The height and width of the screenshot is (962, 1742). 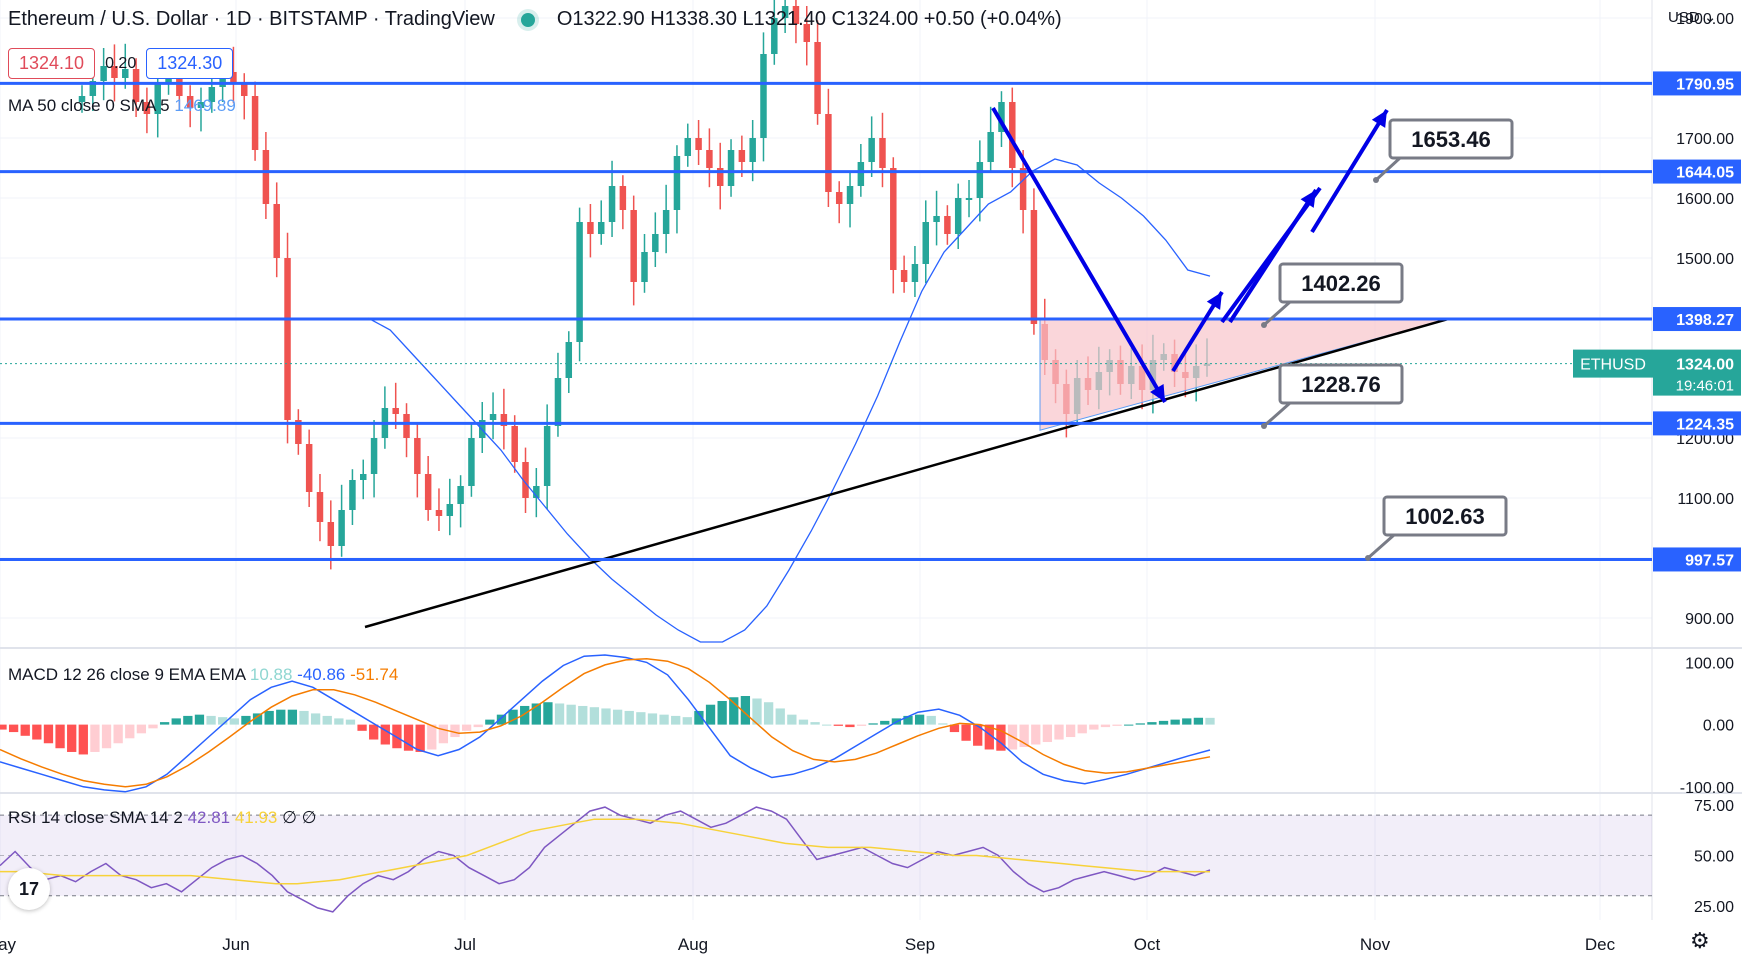 What do you see at coordinates (1714, 806) in the screenshot?
I see `rsi-tick-label: 75.00` at bounding box center [1714, 806].